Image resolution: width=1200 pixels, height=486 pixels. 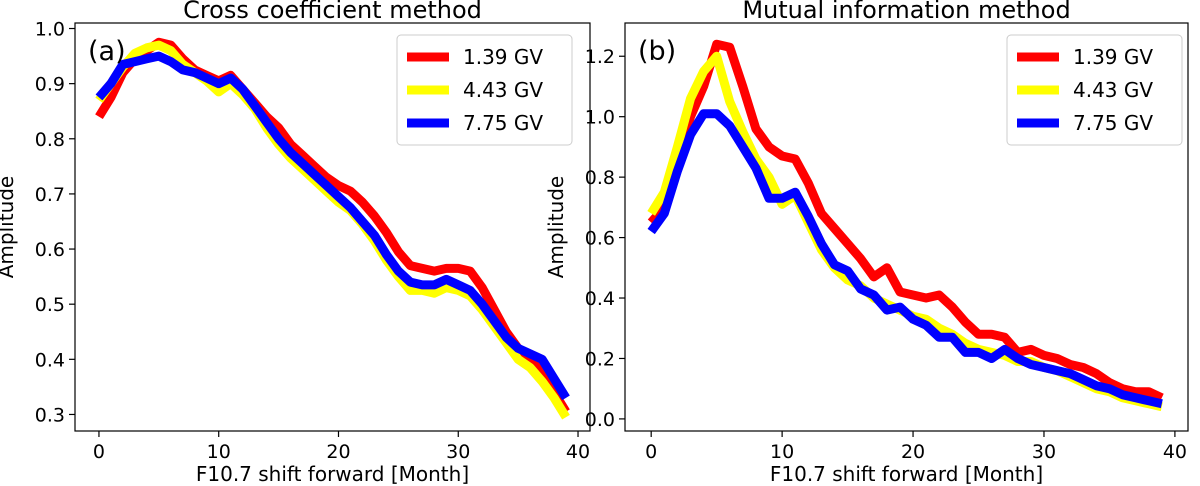 I want to click on y-tick-label: 0.0, so click(x=600, y=420).